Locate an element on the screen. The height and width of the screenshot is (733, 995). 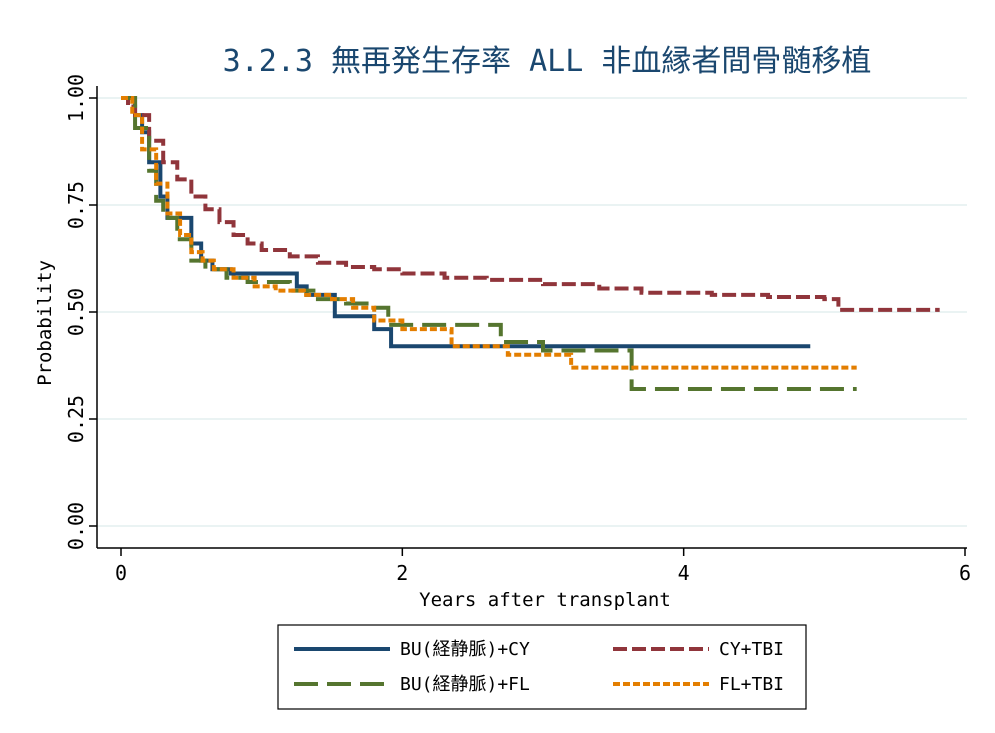
y-ticks: 0.00 0.25 0.50 0.75 1.00 is located at coordinates (80, 312).